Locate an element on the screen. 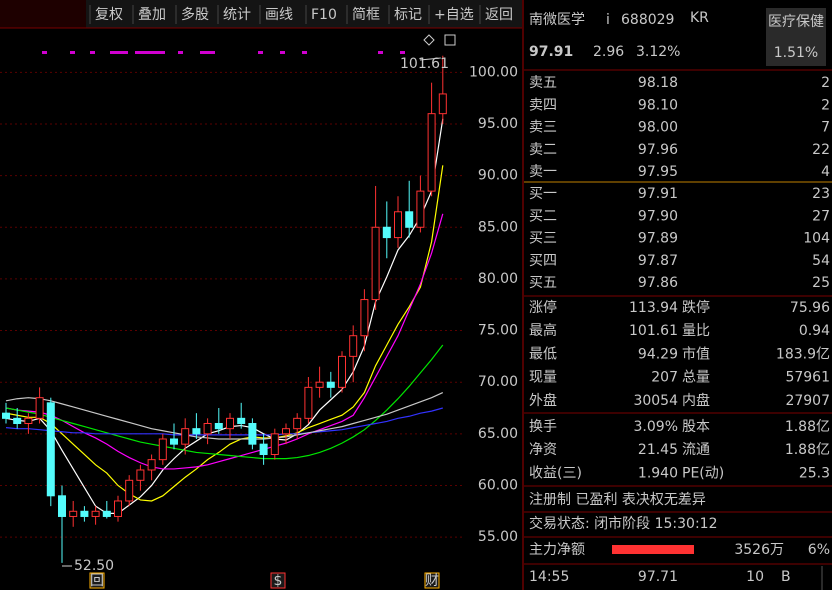  book-price: 97.96 is located at coordinates (658, 150).